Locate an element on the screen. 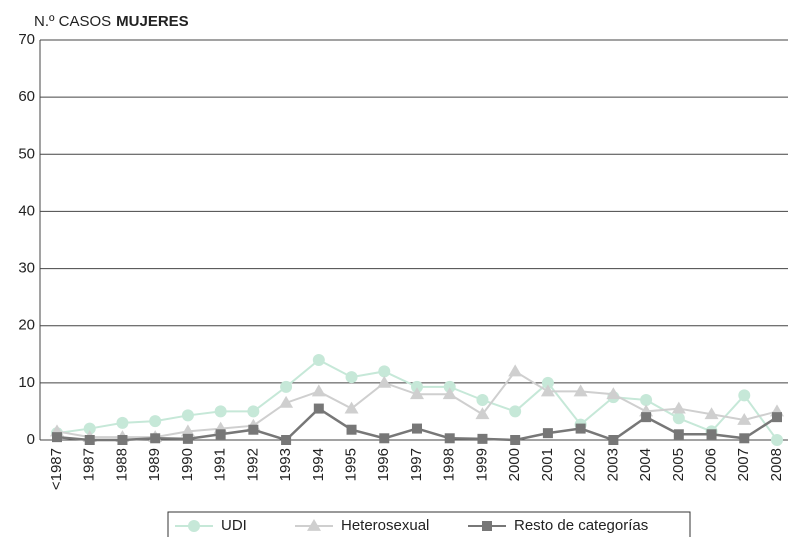 The height and width of the screenshot is (537, 788). x-tick-label: 2004 is located at coordinates (645, 464).